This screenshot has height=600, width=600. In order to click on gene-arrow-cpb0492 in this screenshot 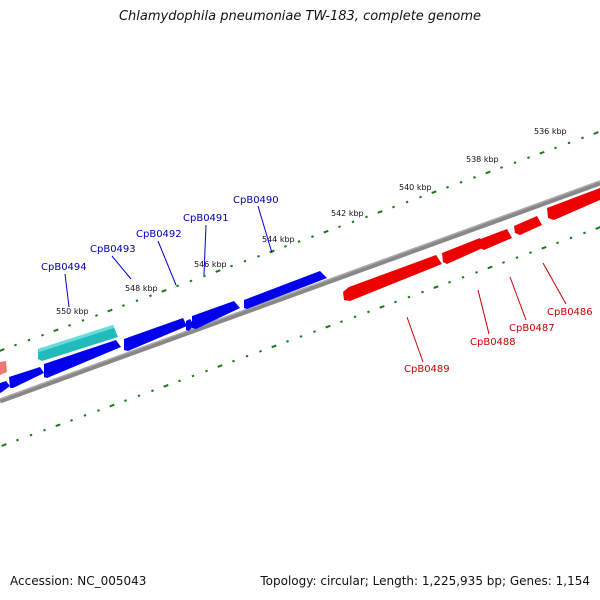, I will do `click(216, 315)`.